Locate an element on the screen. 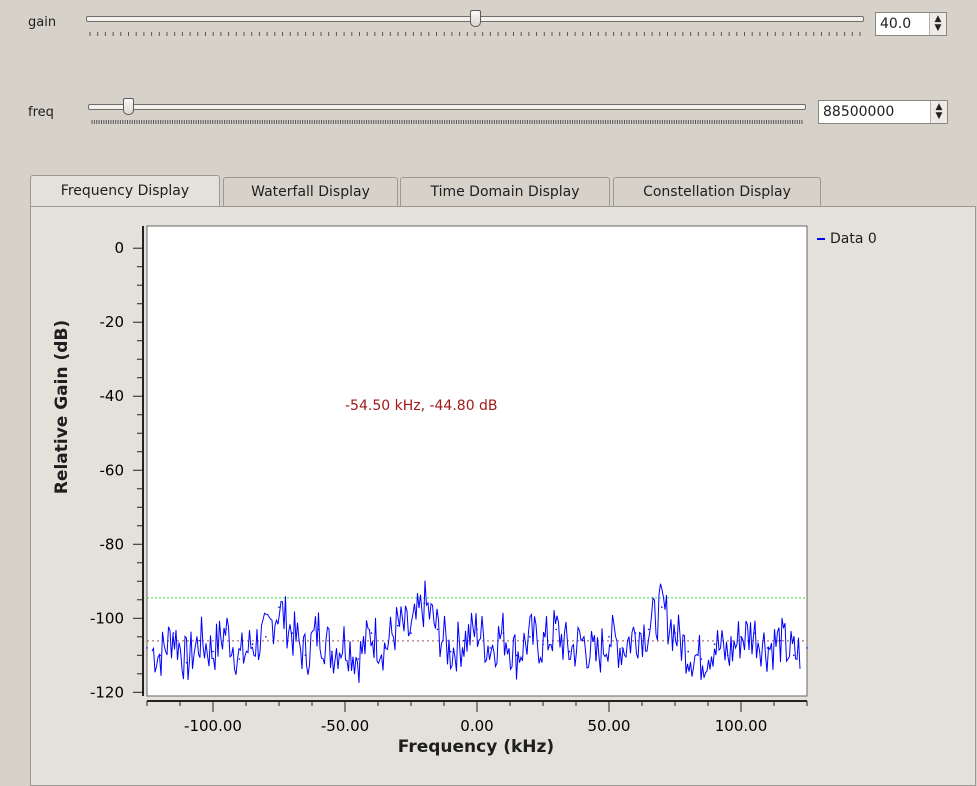 The width and height of the screenshot is (977, 786). y-tick-label: -100 is located at coordinates (107, 618).